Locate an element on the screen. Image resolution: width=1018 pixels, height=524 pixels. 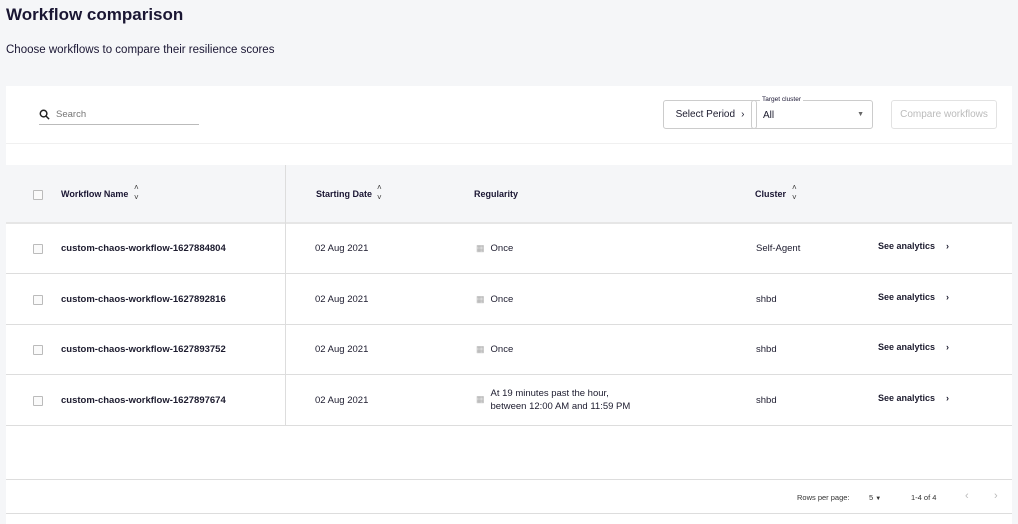
prev-page-button: ‹ is located at coordinates (967, 496).